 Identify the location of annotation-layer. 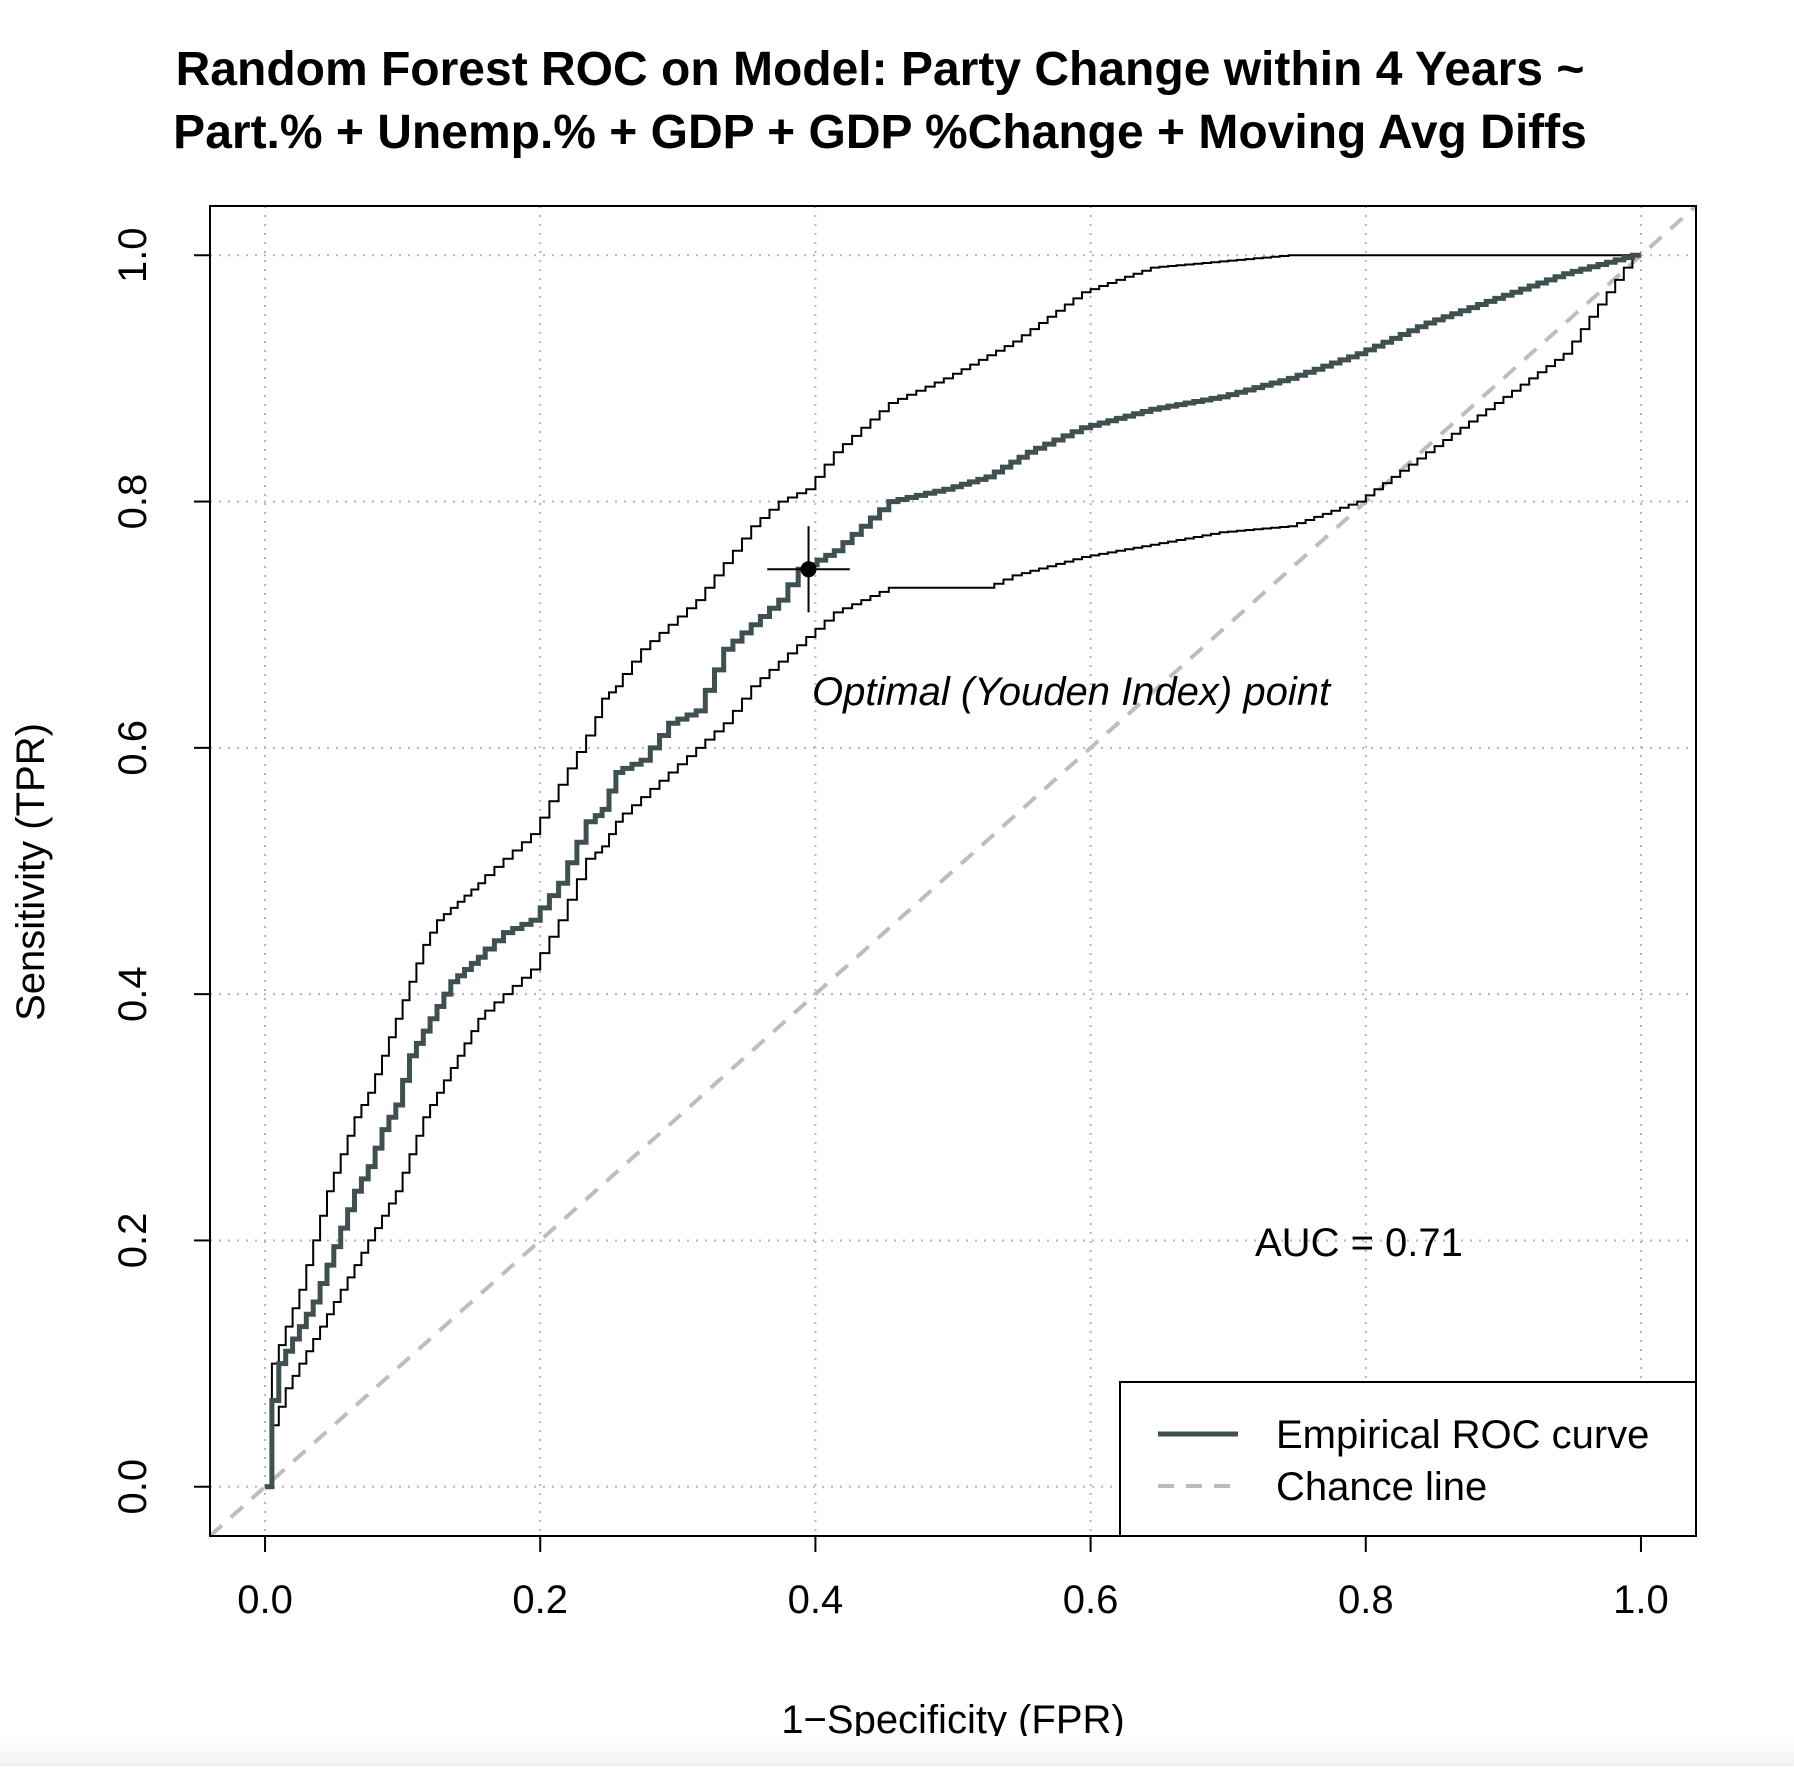
(808, 569).